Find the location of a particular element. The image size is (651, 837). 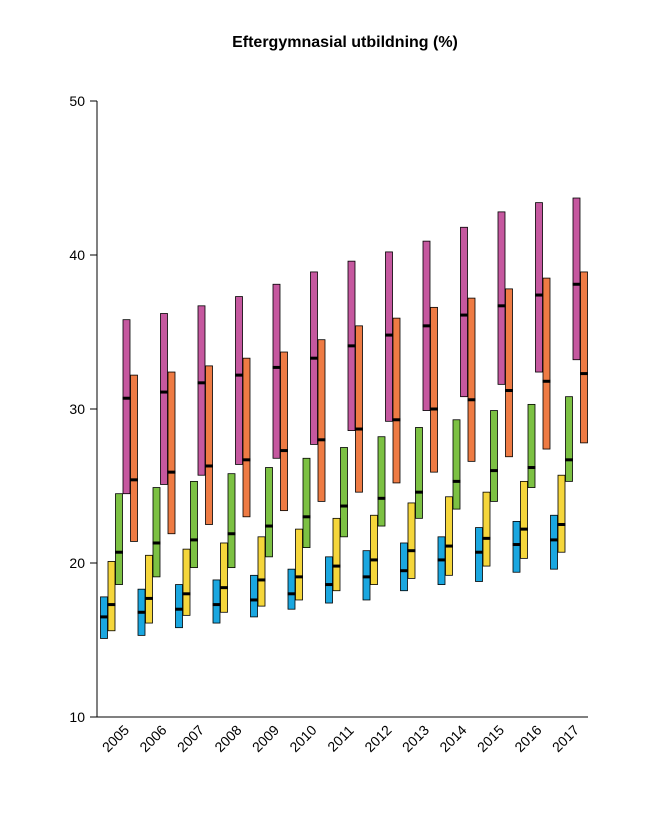

x-tick-label: 2016 is located at coordinates (527, 738).